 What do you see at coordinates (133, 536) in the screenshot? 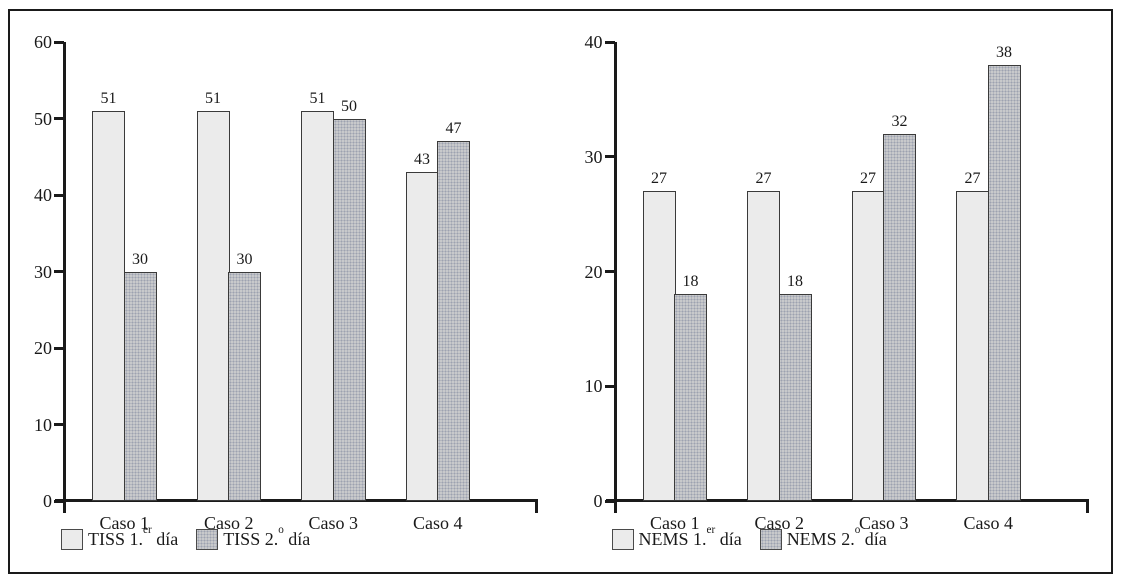
I see `legend-label: TISS 1.er día` at bounding box center [133, 536].